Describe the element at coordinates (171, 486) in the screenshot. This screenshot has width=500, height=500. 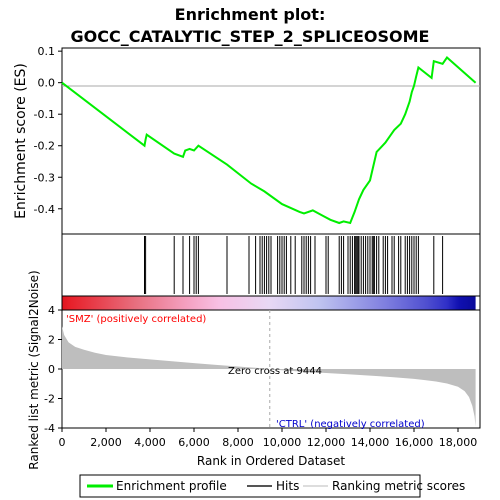
I see `legend-label-es: Enrichment profile` at that location.